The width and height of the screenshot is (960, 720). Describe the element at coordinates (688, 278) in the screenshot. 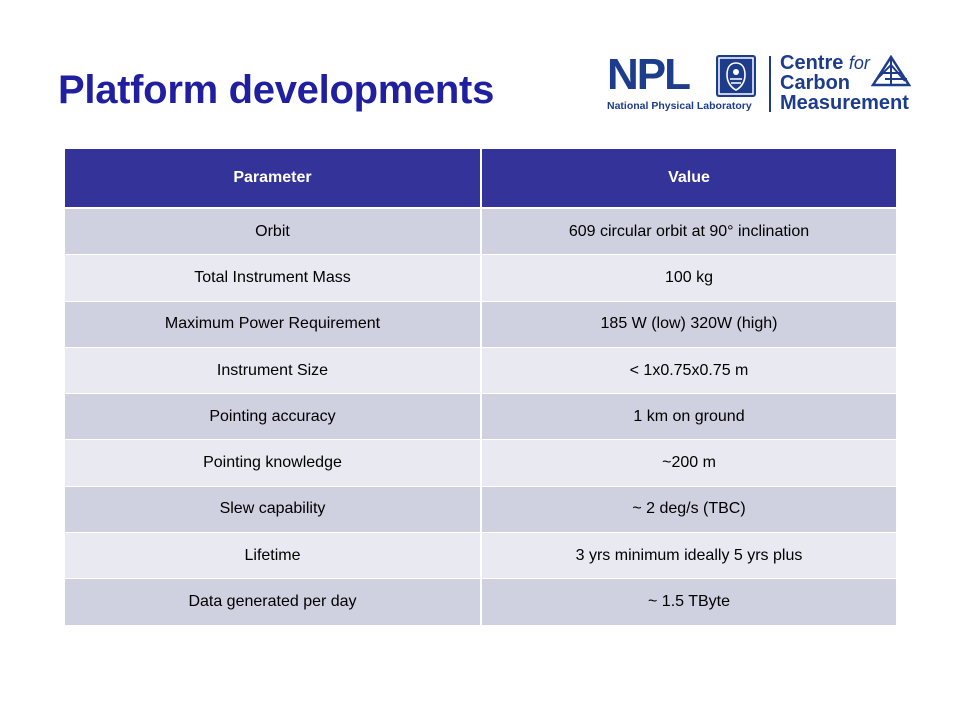

I see `cell-value: 100 kg` at that location.